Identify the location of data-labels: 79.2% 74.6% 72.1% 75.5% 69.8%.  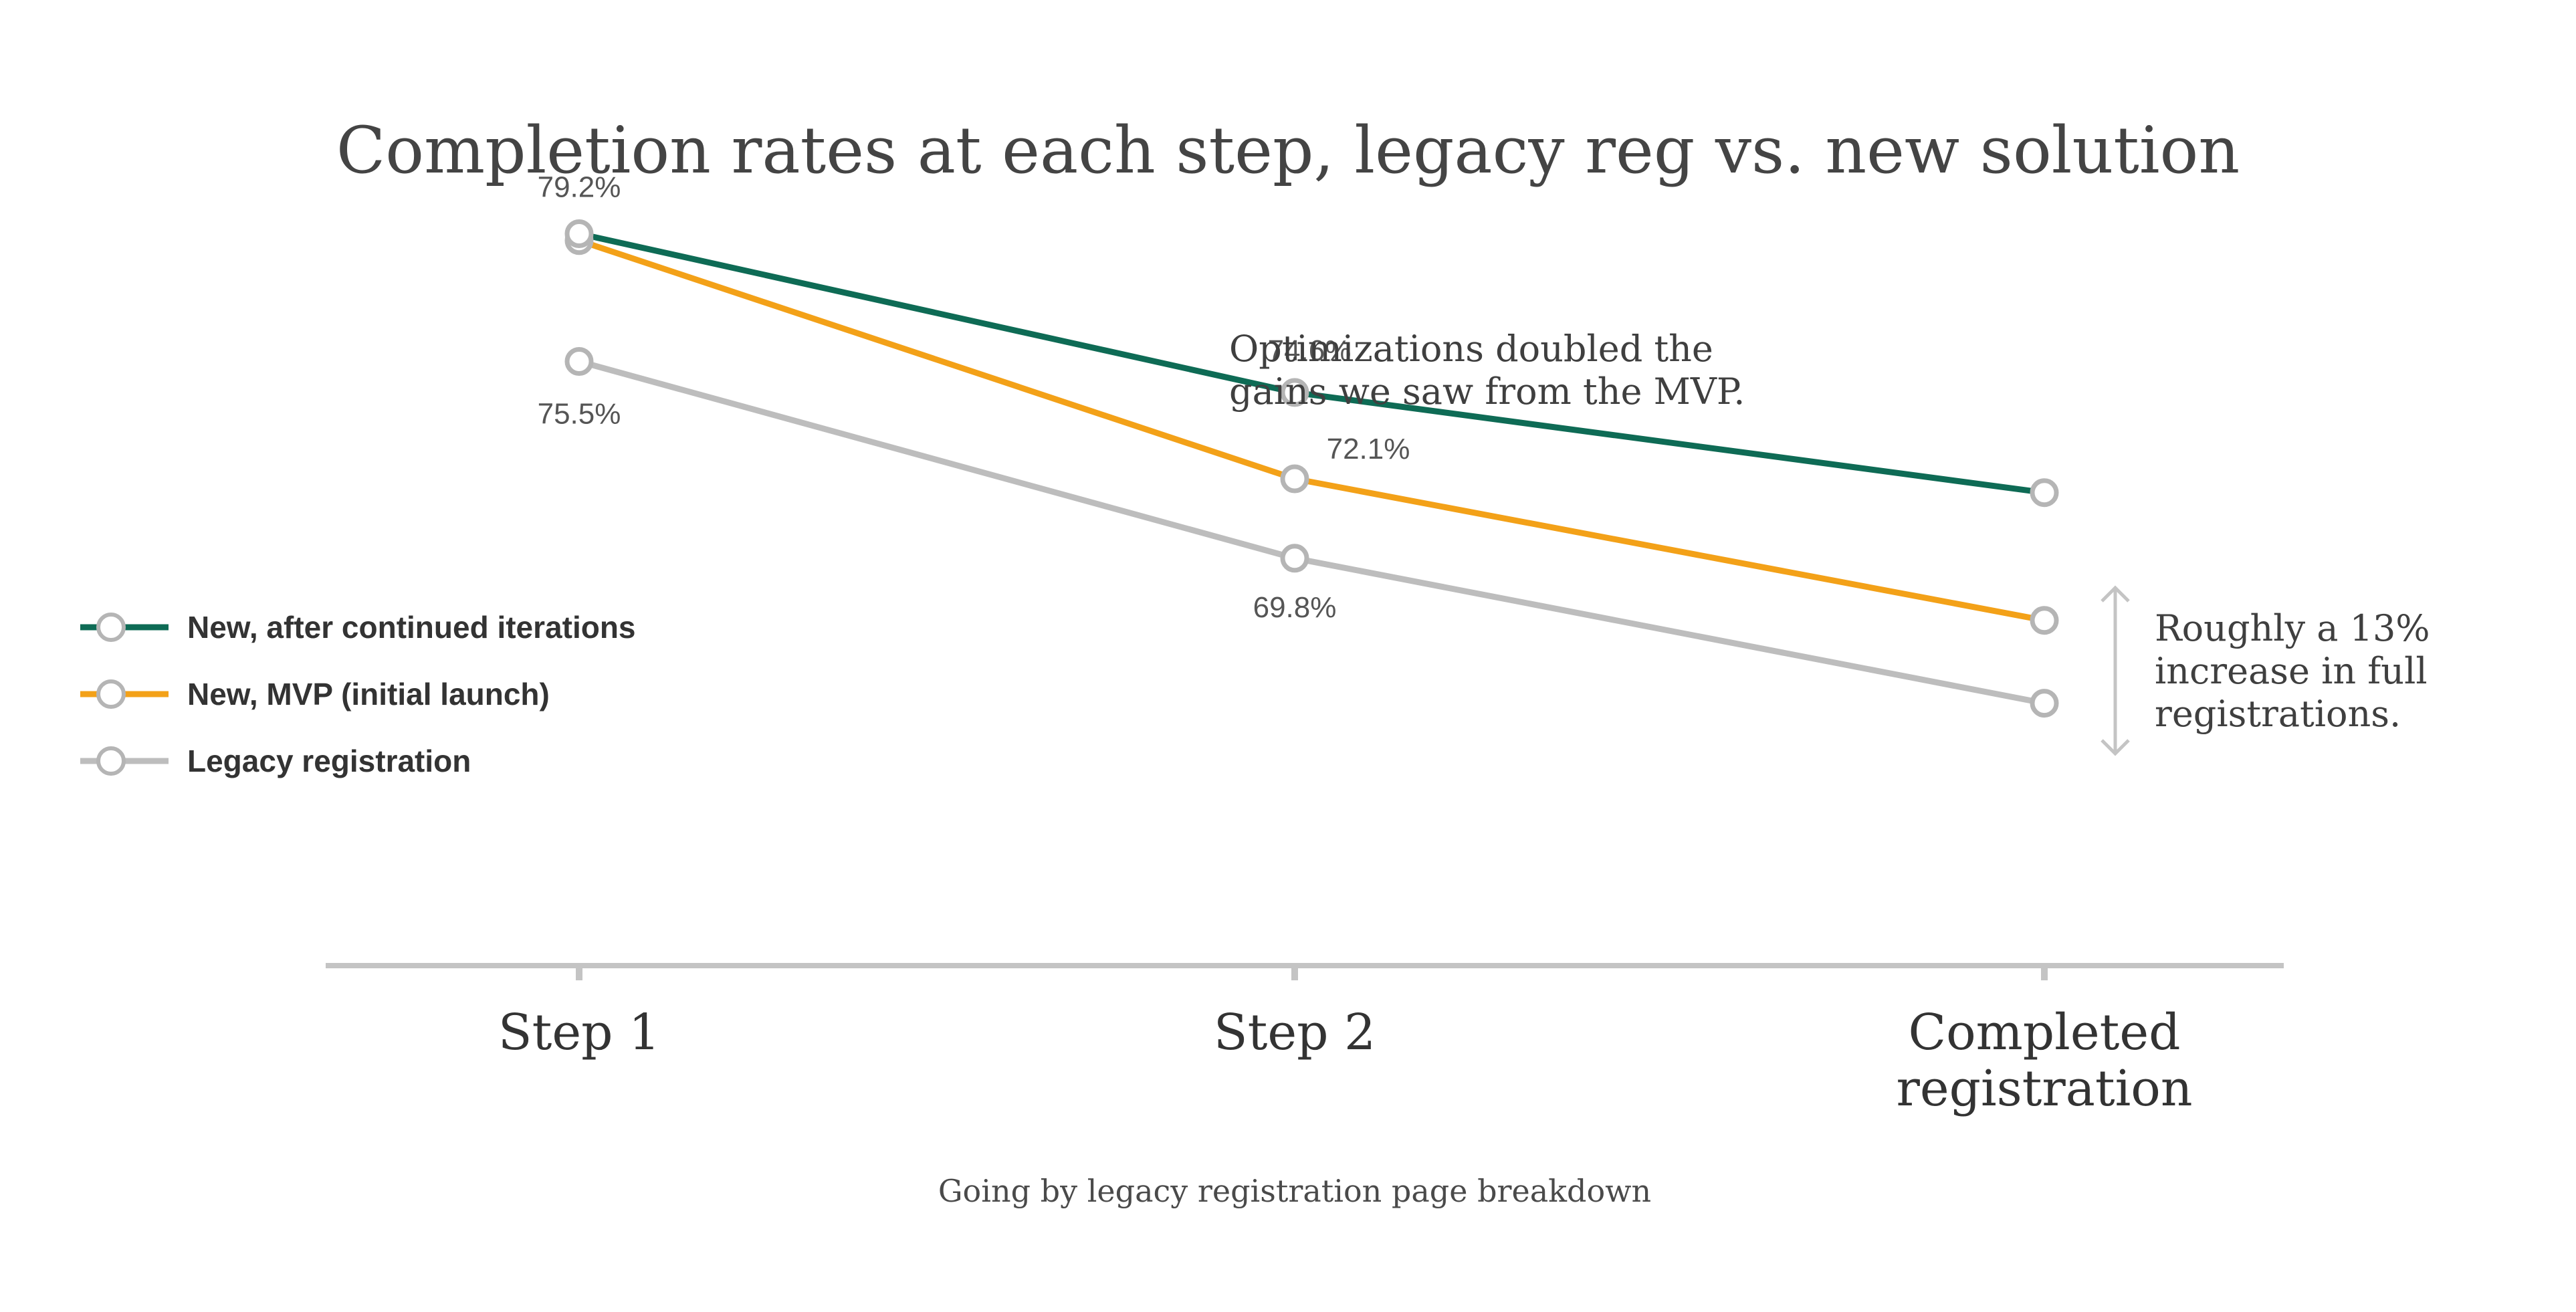
(974, 397).